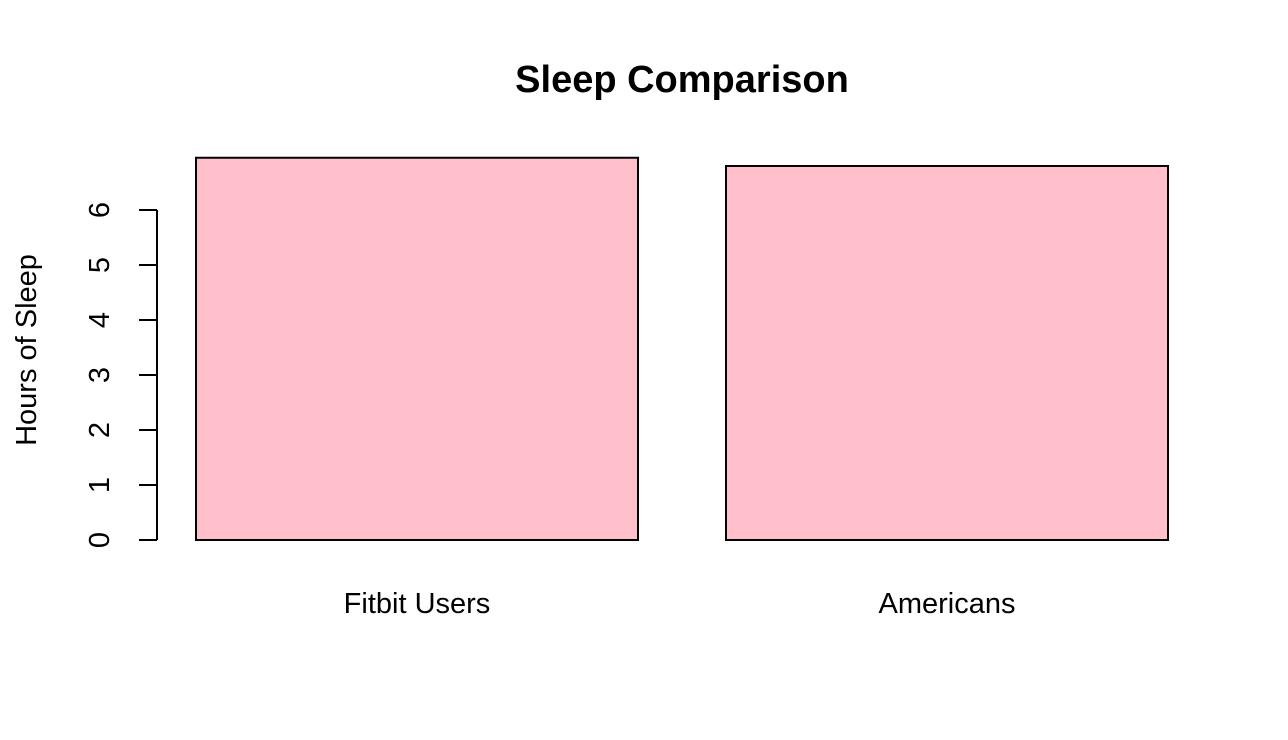 The image size is (1288, 740). I want to click on y-tick-label: 4, so click(100, 320).